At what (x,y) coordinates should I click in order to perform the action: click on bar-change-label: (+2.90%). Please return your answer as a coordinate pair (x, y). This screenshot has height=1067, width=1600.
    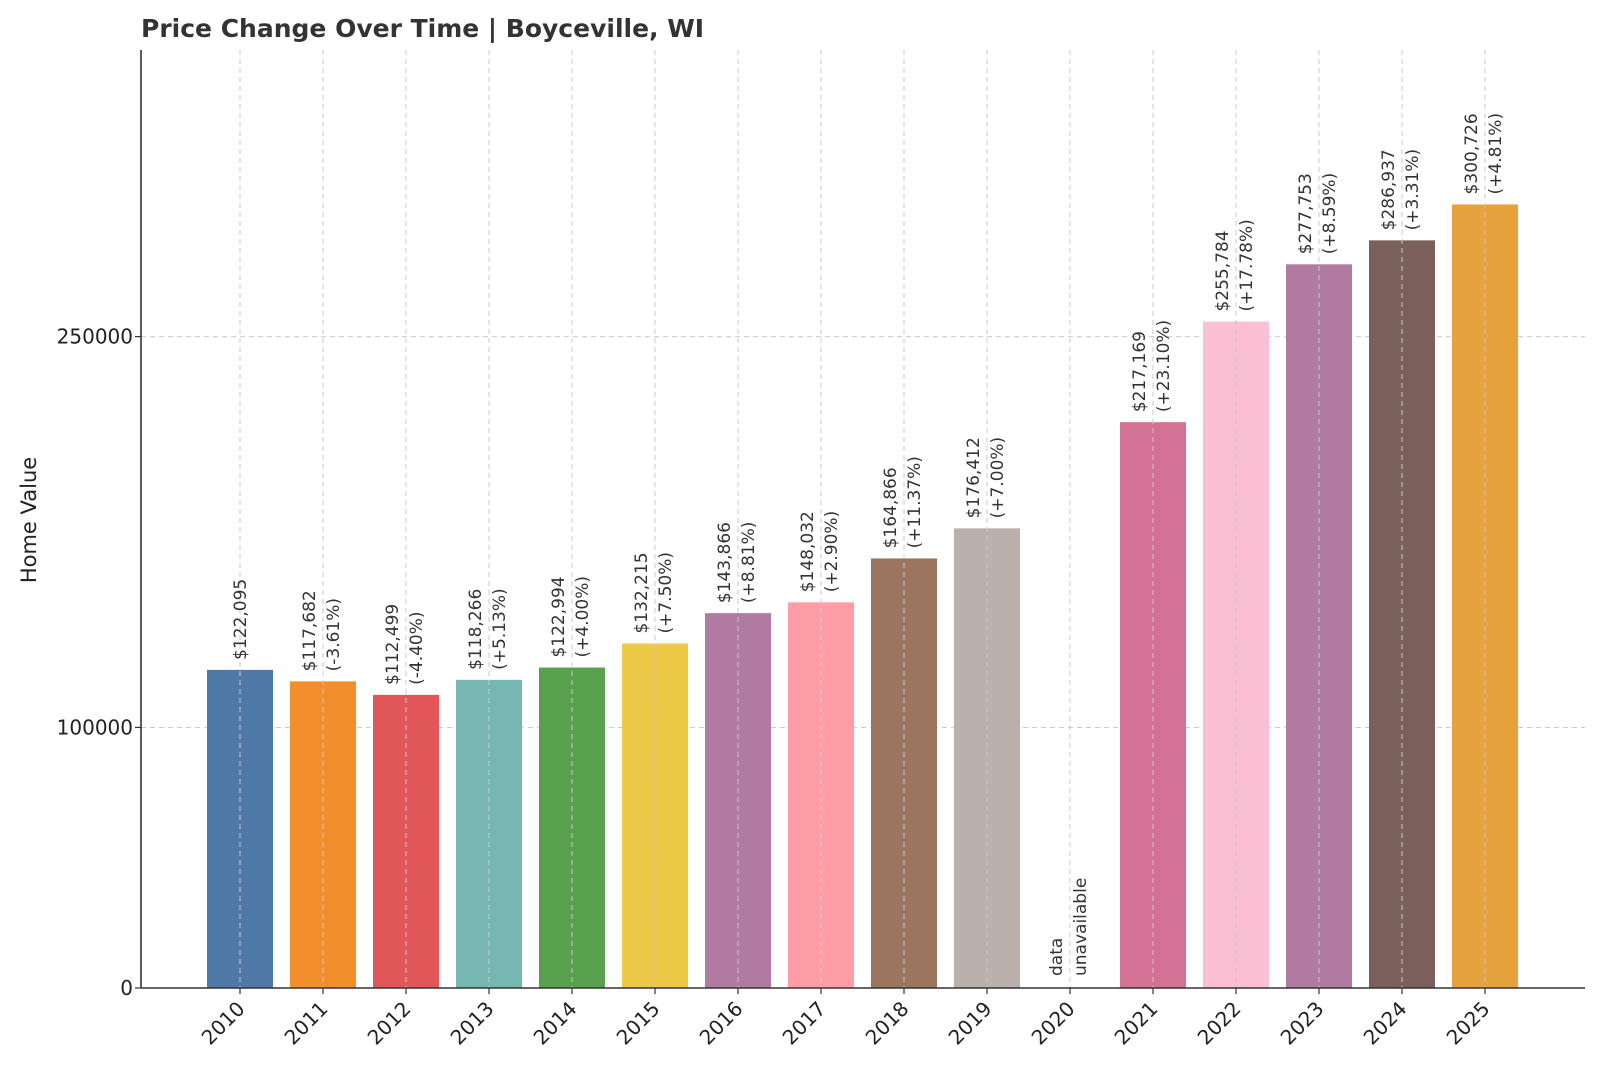
    Looking at the image, I should click on (832, 552).